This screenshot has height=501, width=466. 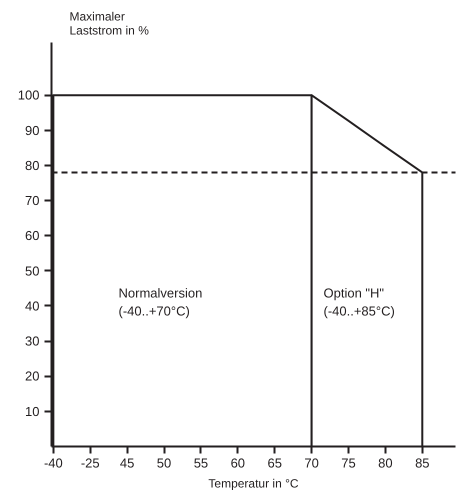 What do you see at coordinates (32, 411) in the screenshot?
I see `y-tick-label: 10` at bounding box center [32, 411].